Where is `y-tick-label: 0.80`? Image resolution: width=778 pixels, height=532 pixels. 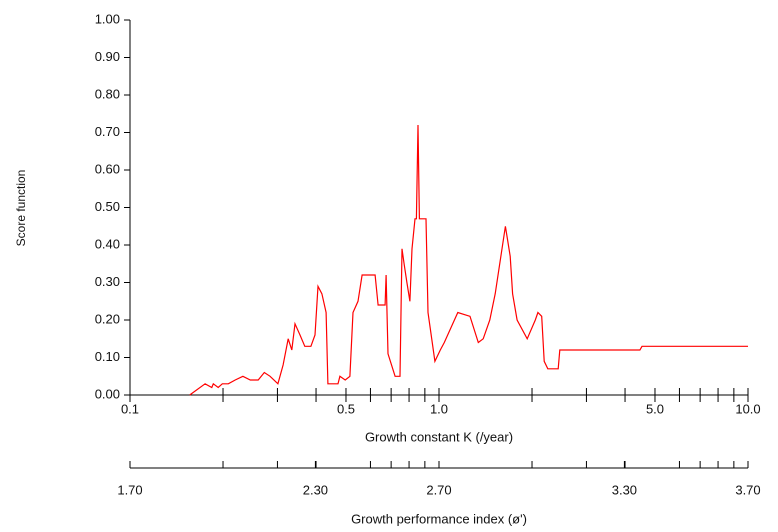 y-tick-label: 0.80 is located at coordinates (107, 93).